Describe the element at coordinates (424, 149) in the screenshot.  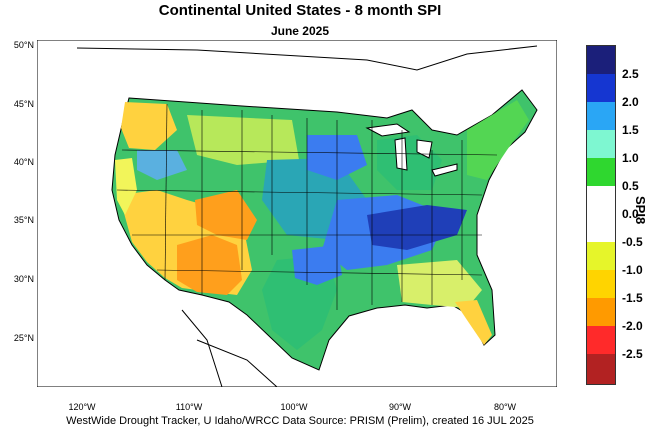
I see `lake-huron` at that location.